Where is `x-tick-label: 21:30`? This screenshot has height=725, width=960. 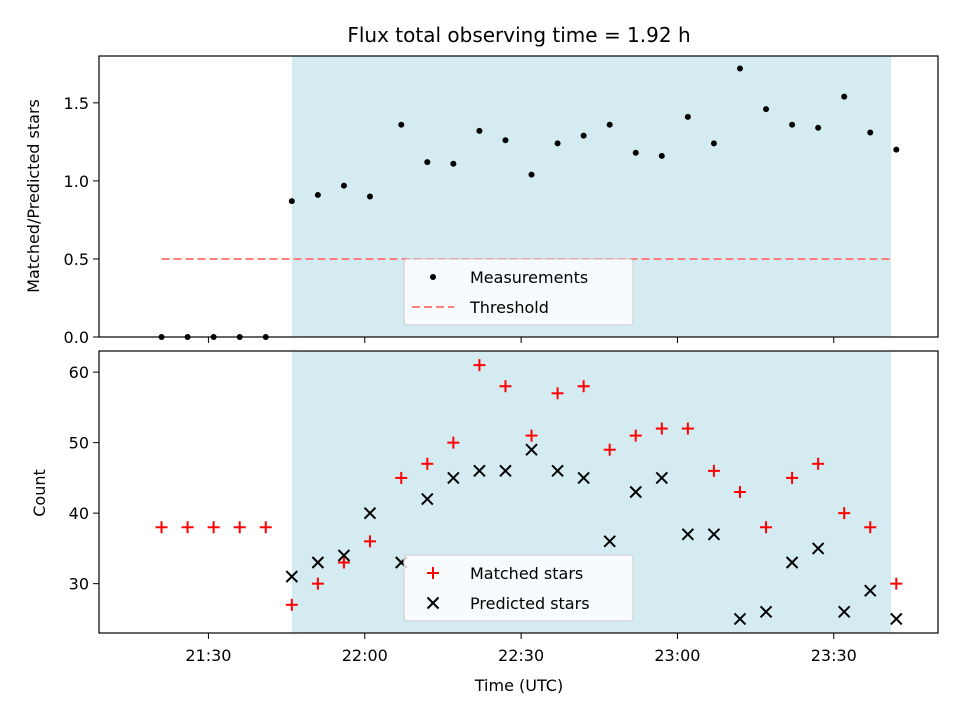 x-tick-label: 21:30 is located at coordinates (208, 655).